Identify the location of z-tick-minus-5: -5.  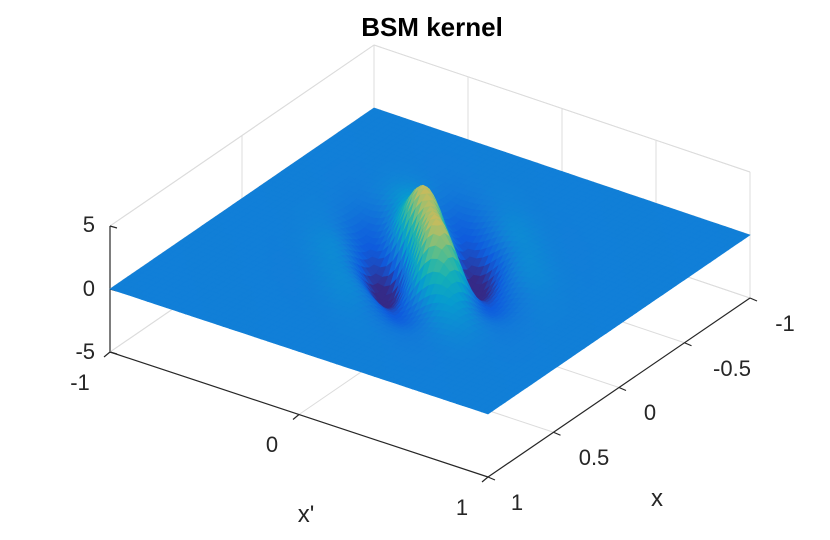
(85, 351).